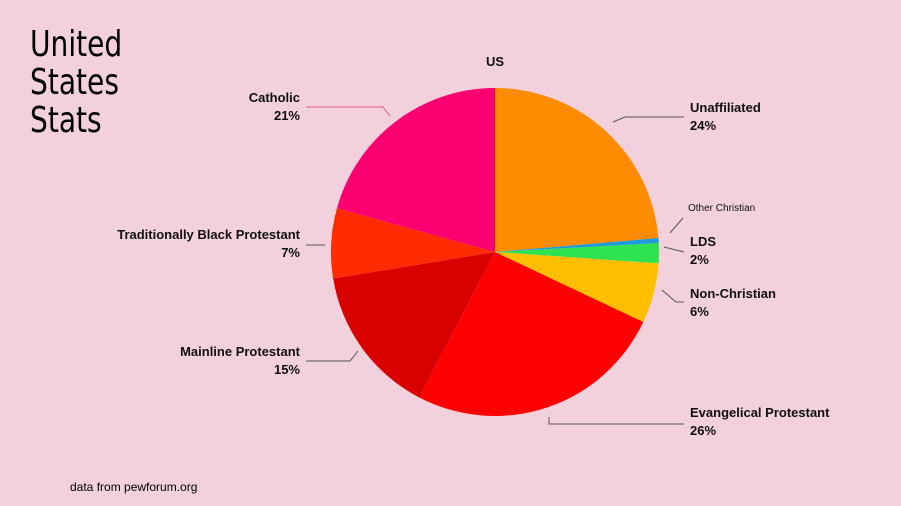 The width and height of the screenshot is (901, 506). What do you see at coordinates (648, 119) in the screenshot?
I see `leader-line-unaffiliated` at bounding box center [648, 119].